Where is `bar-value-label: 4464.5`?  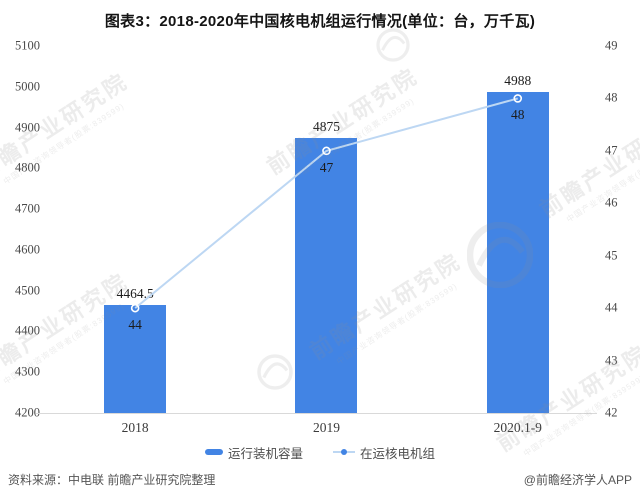
bar-value-label: 4464.5 is located at coordinates (135, 294).